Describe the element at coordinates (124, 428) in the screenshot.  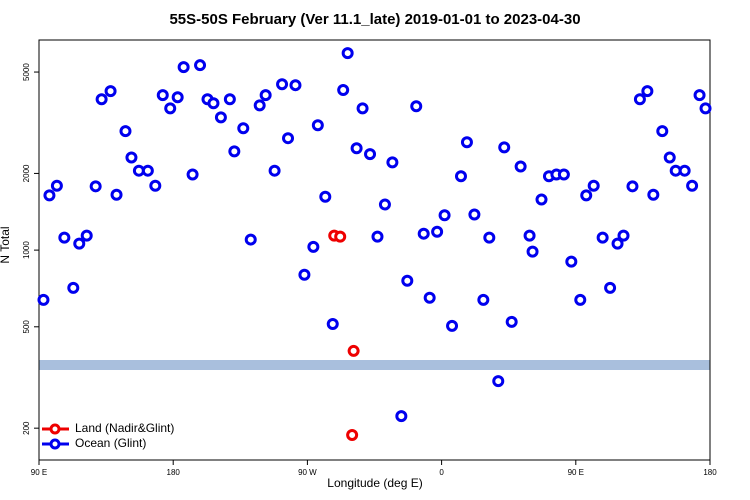
I see `legend-label: Land (Nadir&Glint)` at that location.